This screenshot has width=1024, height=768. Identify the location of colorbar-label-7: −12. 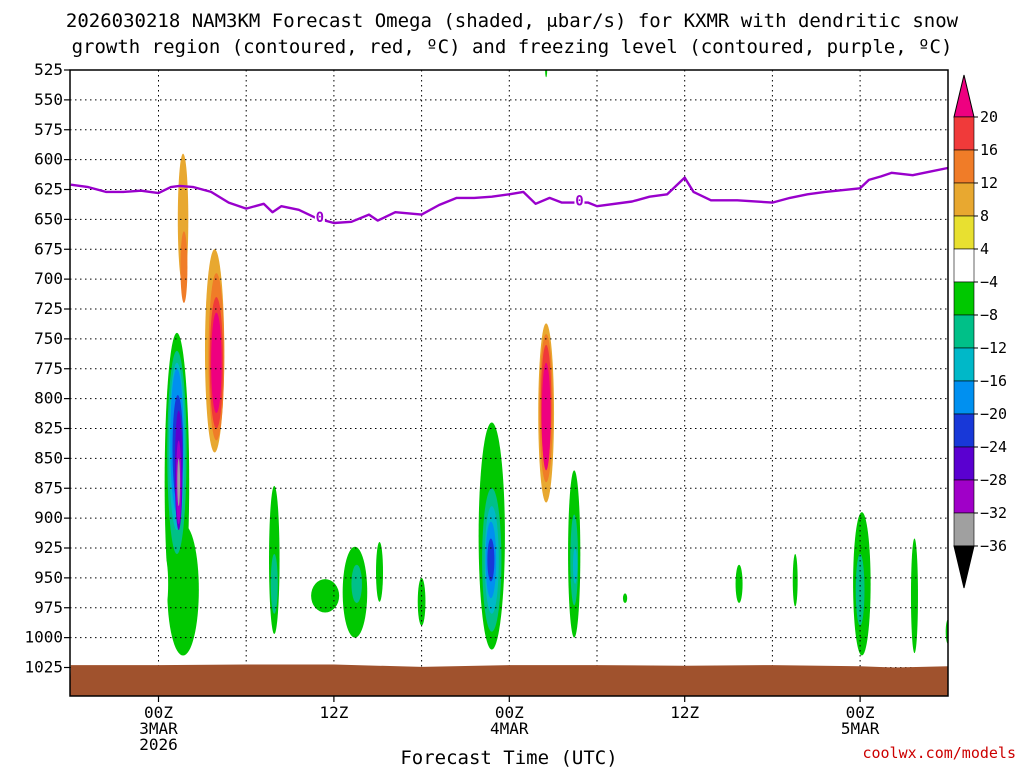
(993, 348).